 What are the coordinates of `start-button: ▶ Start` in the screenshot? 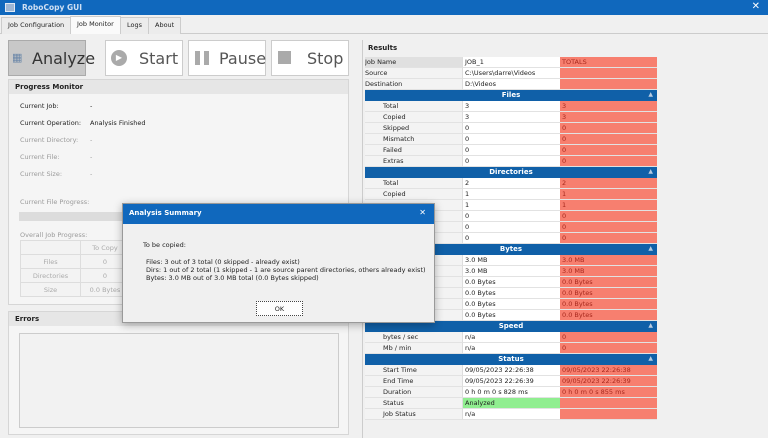 It's located at (144, 58).